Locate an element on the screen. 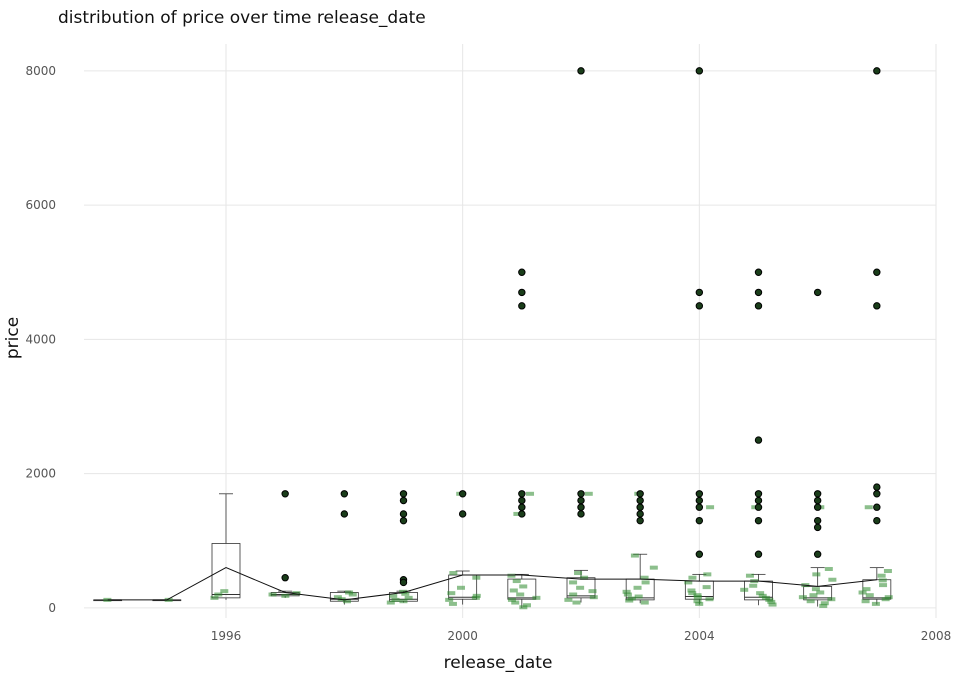  box-2001 is located at coordinates (522, 590).